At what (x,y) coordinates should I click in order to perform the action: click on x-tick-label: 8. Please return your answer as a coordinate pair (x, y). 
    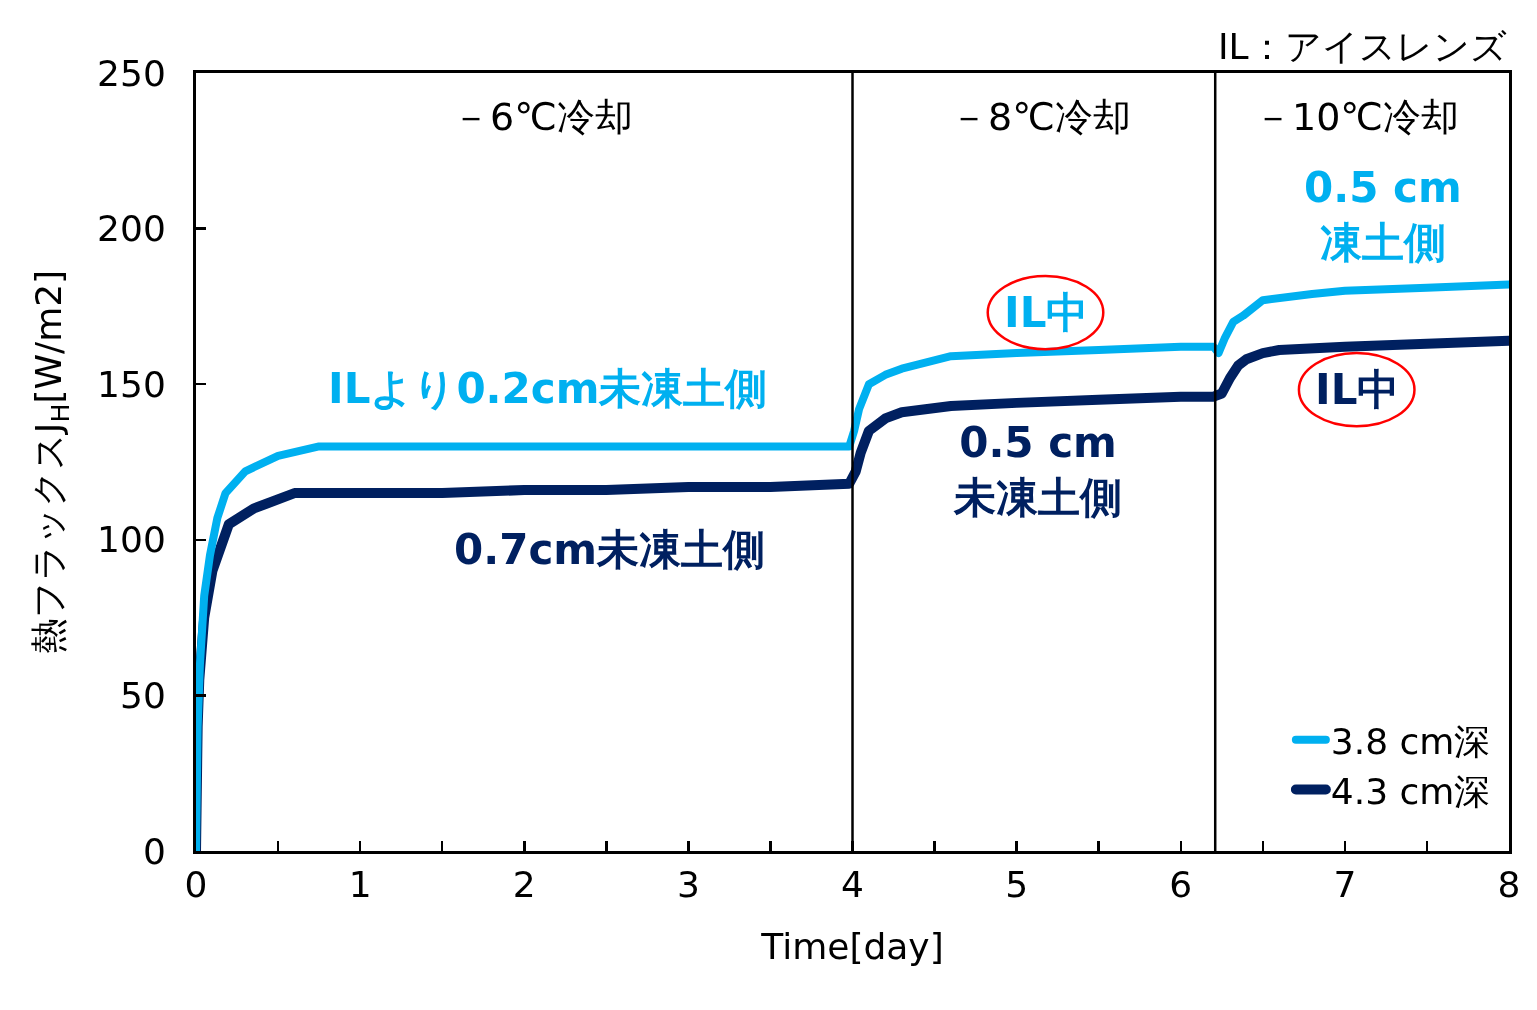
    Looking at the image, I should click on (1509, 885).